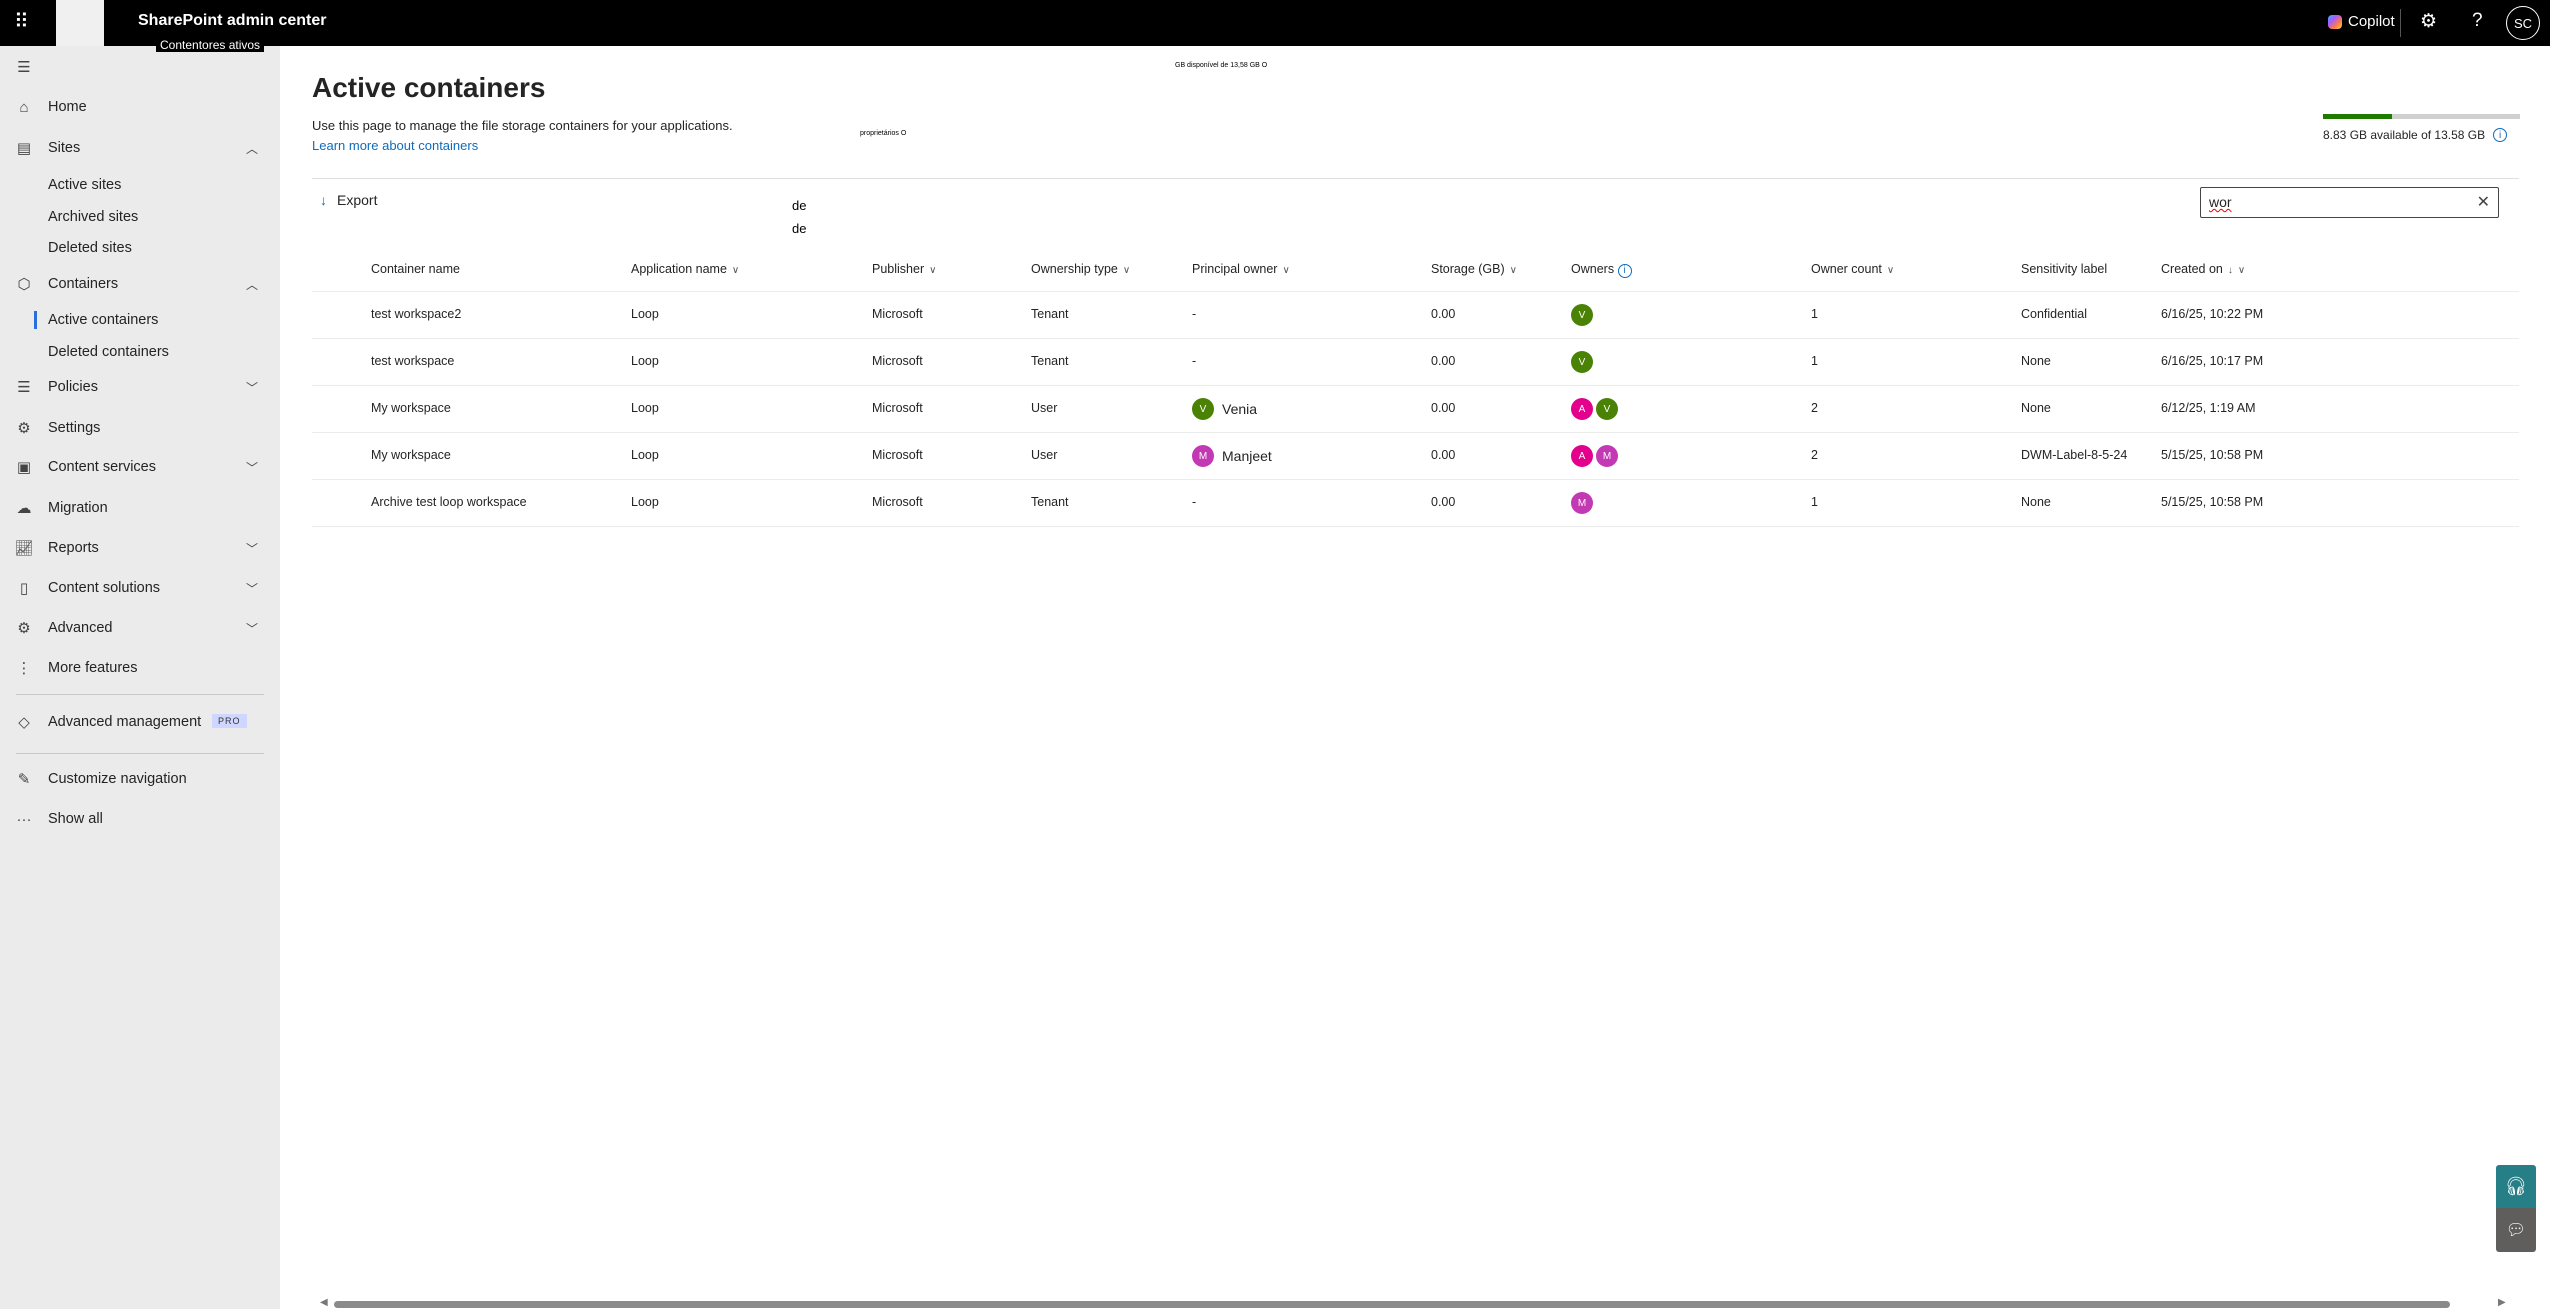  I want to click on sidebar-item-deleted-sites: Deleted sites, so click(140, 248).